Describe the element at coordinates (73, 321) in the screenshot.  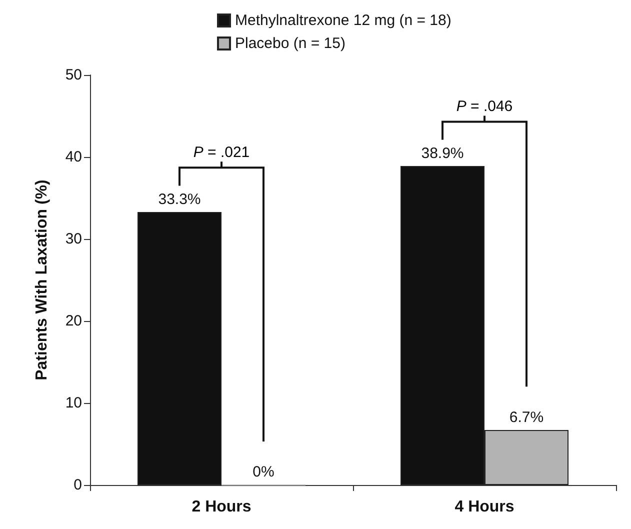
I see `y-tick-label: 20` at that location.